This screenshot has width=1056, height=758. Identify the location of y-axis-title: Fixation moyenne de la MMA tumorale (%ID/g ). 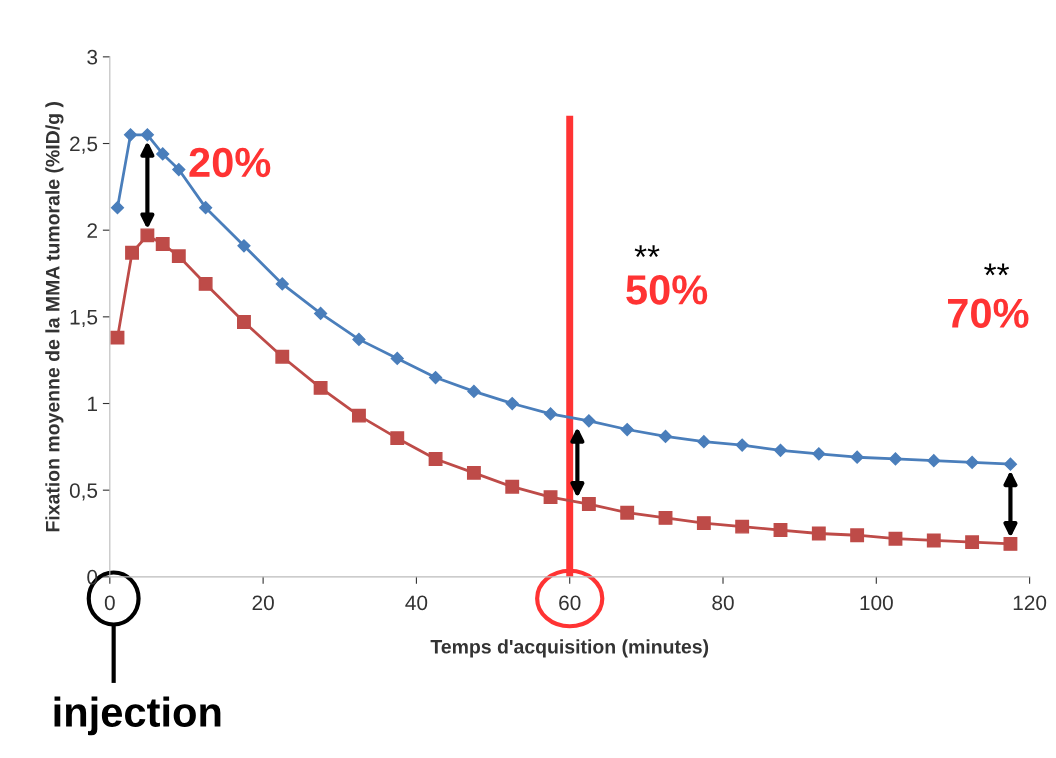
(54, 317).